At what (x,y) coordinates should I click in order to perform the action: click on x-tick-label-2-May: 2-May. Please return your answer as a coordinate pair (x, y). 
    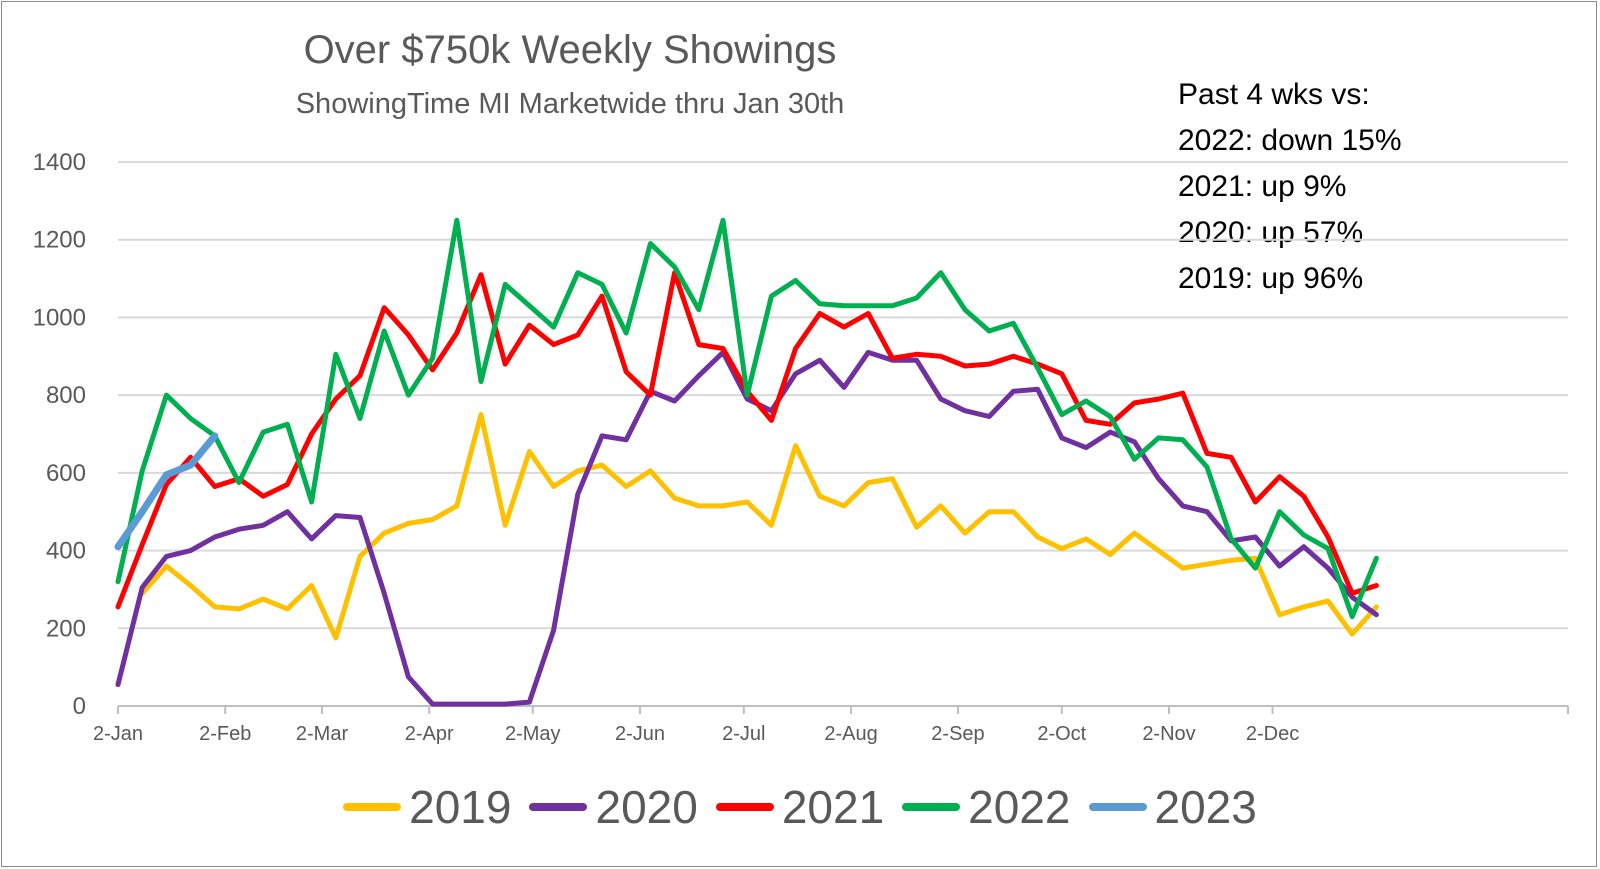
    Looking at the image, I should click on (533, 734).